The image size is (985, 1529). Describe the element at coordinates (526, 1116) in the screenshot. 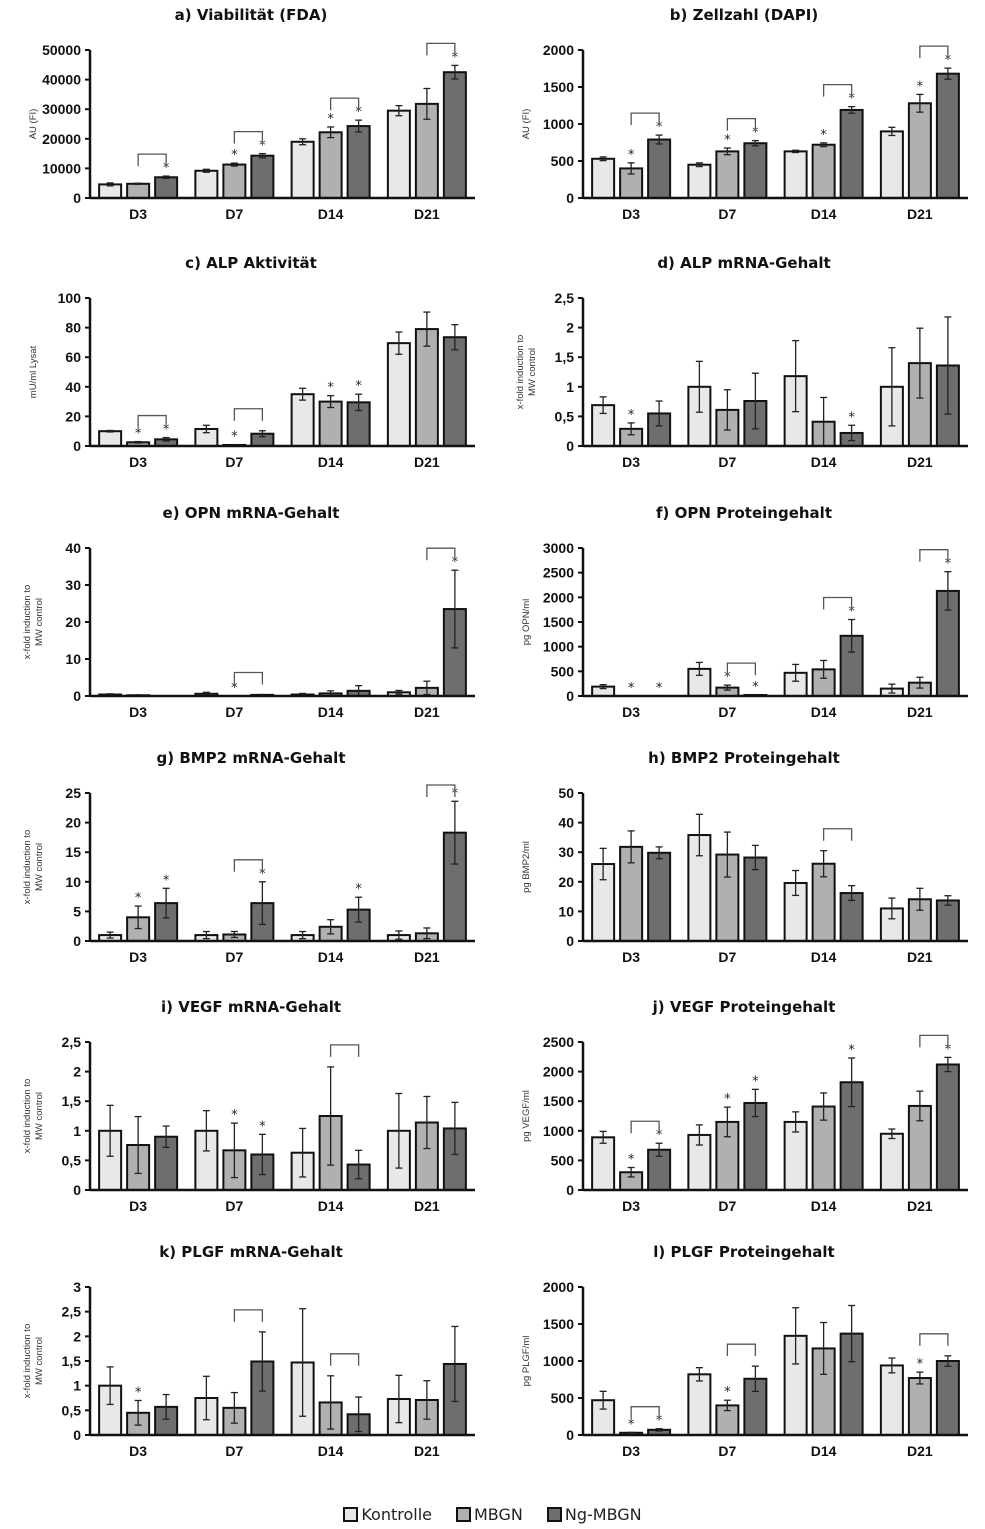

I see `y-axis-label-line: pg VEGF/ml` at that location.